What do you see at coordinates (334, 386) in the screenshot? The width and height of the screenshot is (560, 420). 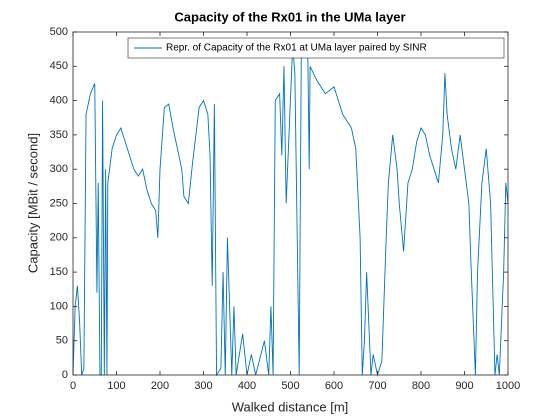 I see `x-tick-label: 600` at bounding box center [334, 386].